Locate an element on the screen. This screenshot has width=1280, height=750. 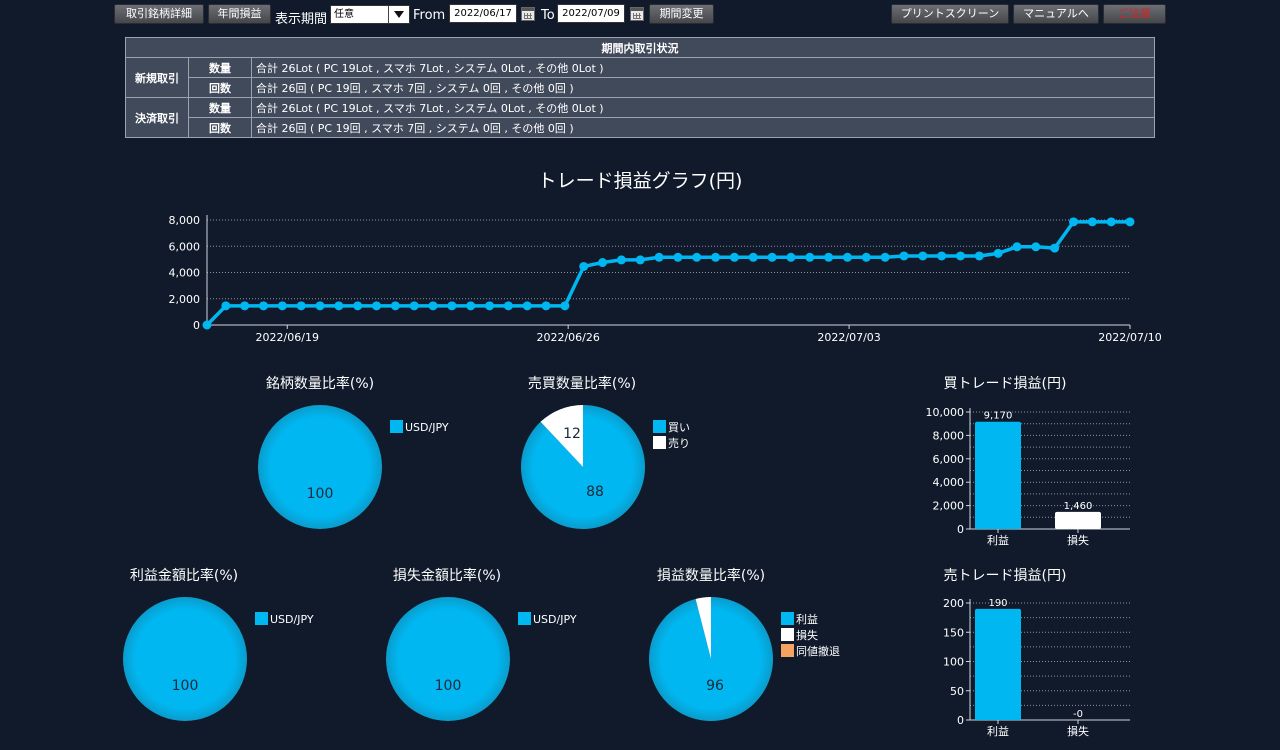
profit-amount-pie: 100 USD/JPY is located at coordinates (218, 659).